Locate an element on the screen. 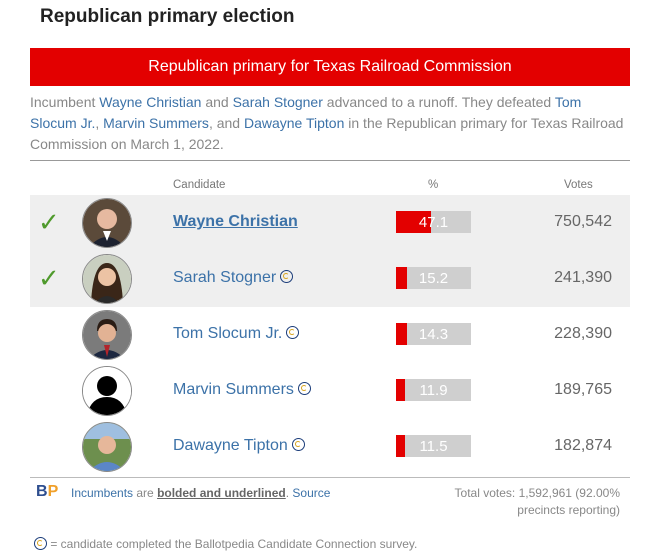  vote-percent: 14.3 is located at coordinates (433, 334).